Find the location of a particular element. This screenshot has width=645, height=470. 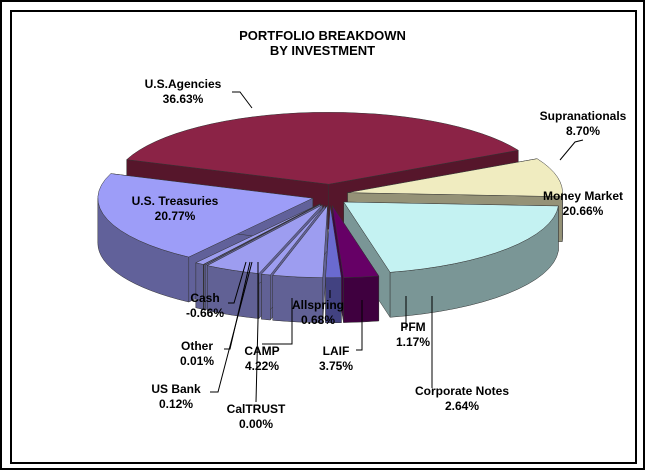

value-label: 8.70% is located at coordinates (583, 131).